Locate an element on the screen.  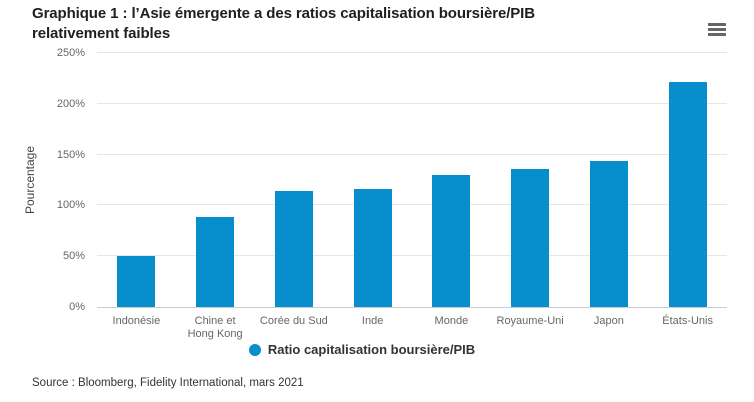
legend-marker-icon is located at coordinates (254, 349).